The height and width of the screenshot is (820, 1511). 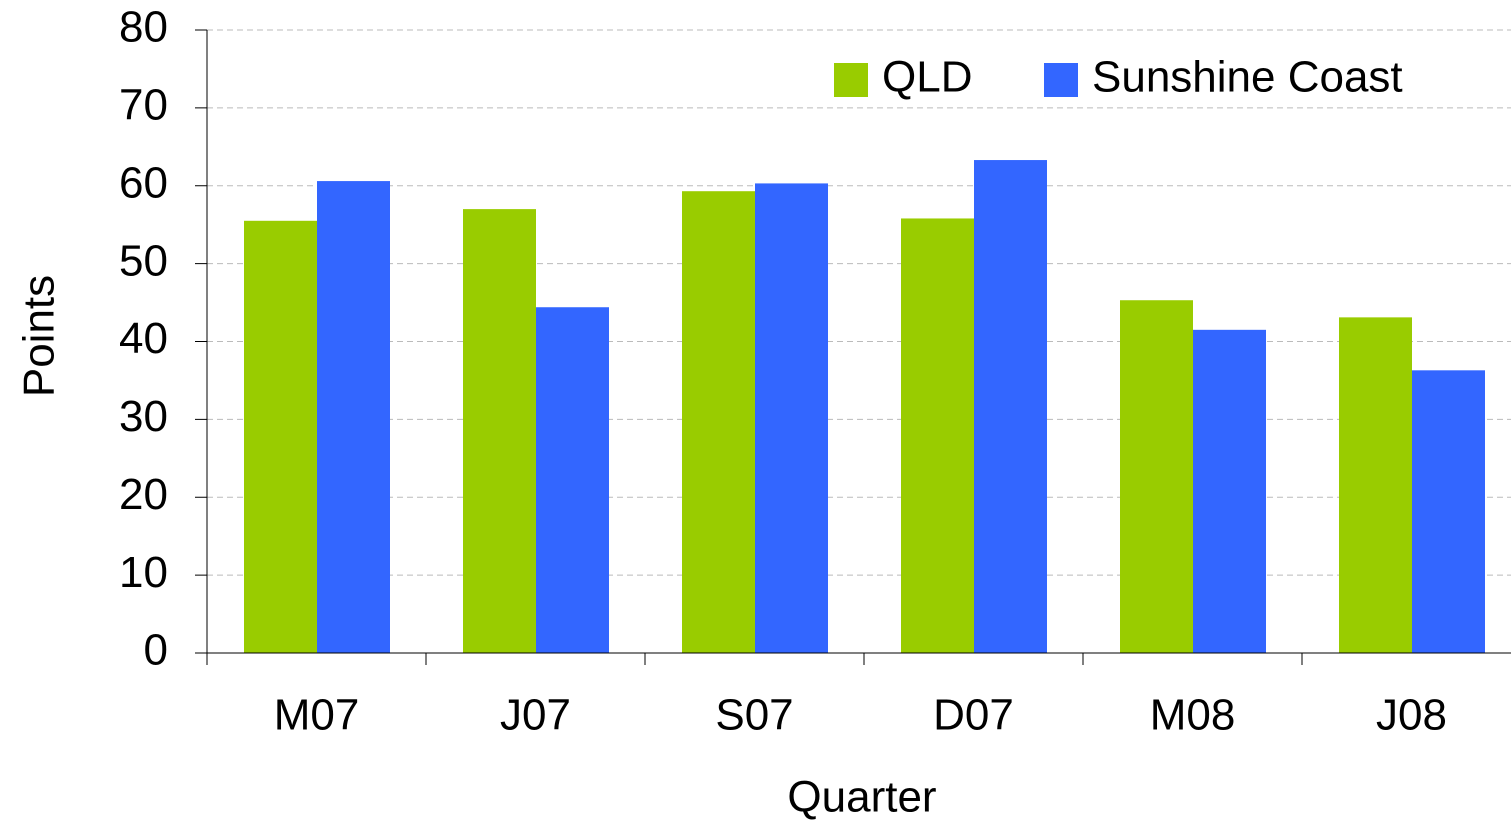 I want to click on x-tick-label: J07, so click(x=535, y=715).